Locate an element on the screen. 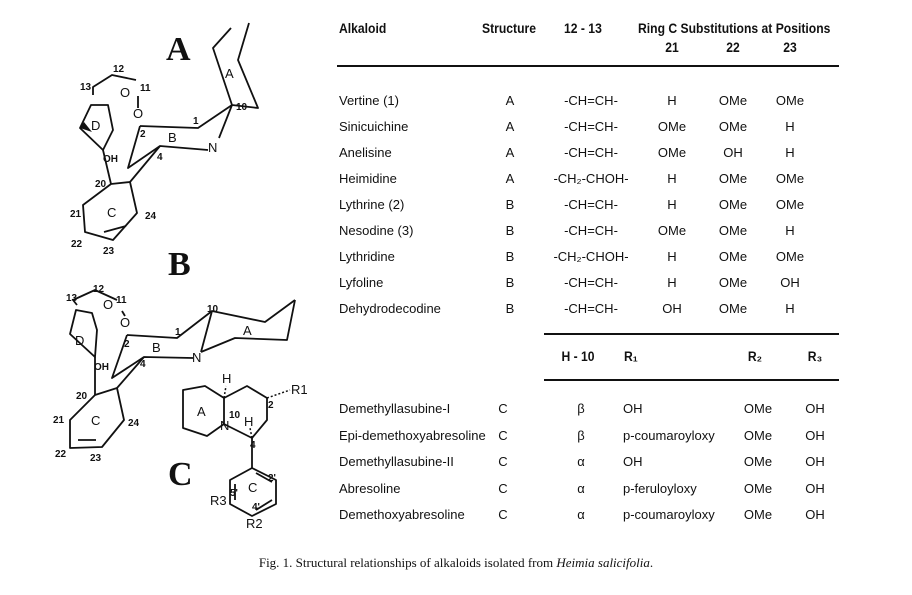  caption-end: . is located at coordinates (651, 562).